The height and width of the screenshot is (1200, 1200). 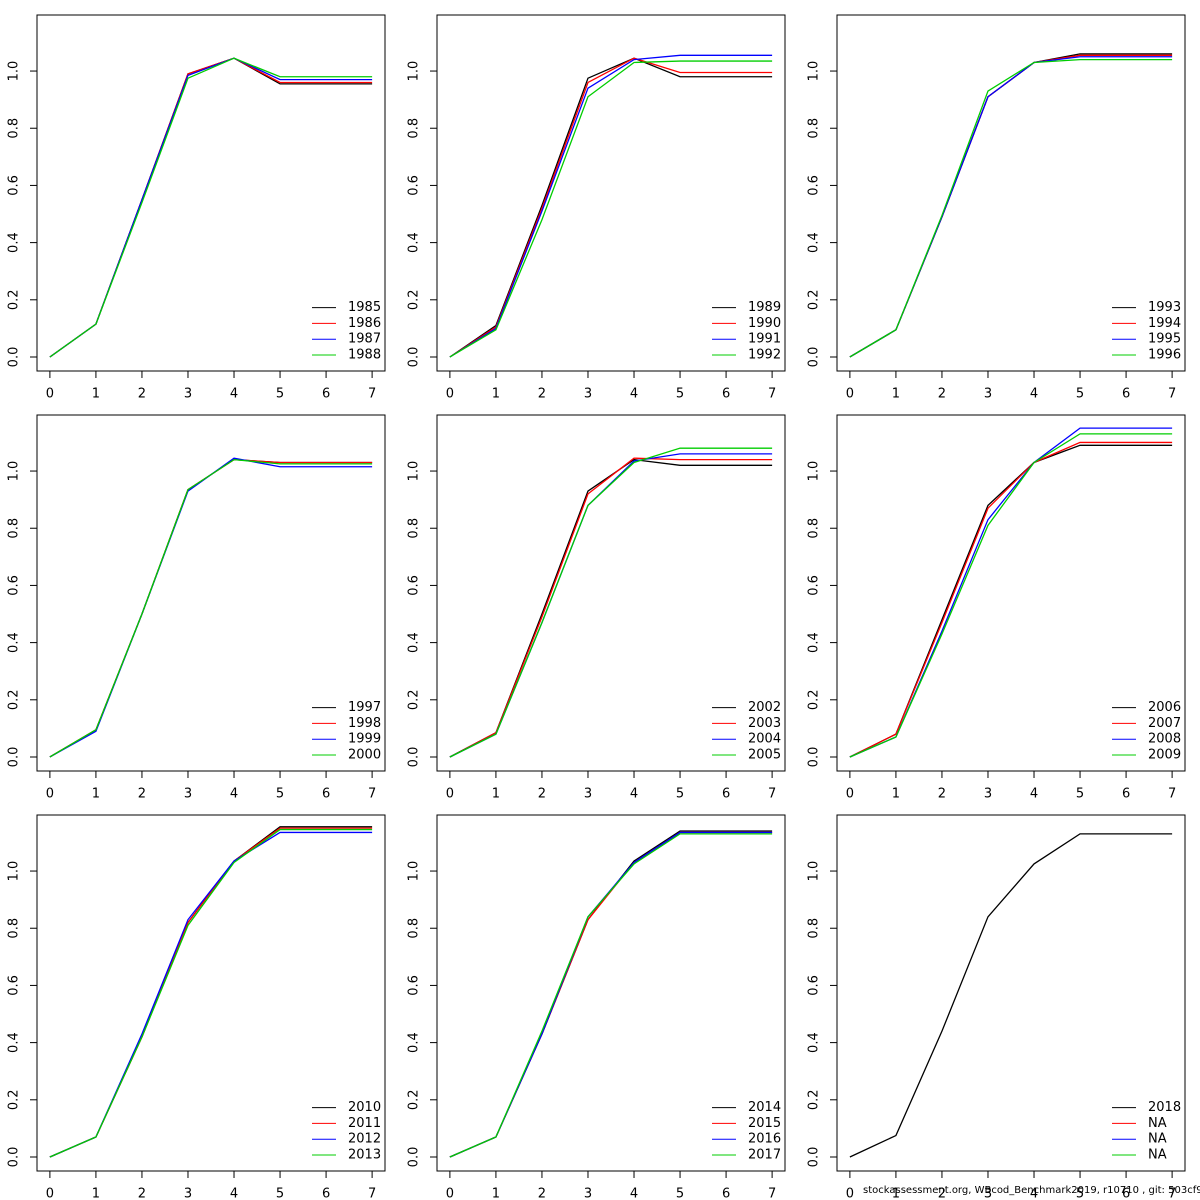 What do you see at coordinates (364, 1155) in the screenshot?
I see `legend-label: 2013` at bounding box center [364, 1155].